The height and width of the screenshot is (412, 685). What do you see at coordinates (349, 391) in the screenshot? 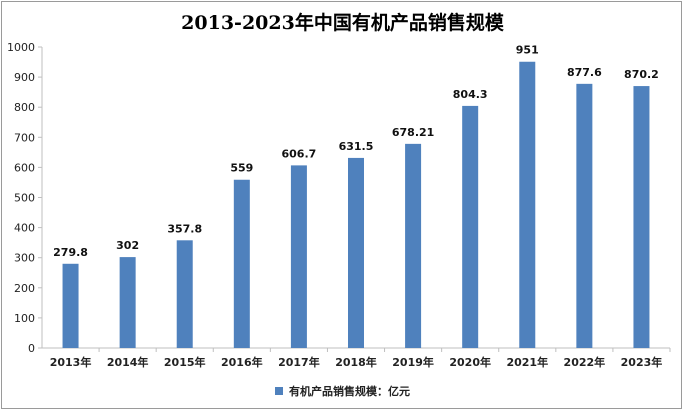
I see `legend-label: 有机产品销售规模：亿元` at bounding box center [349, 391].